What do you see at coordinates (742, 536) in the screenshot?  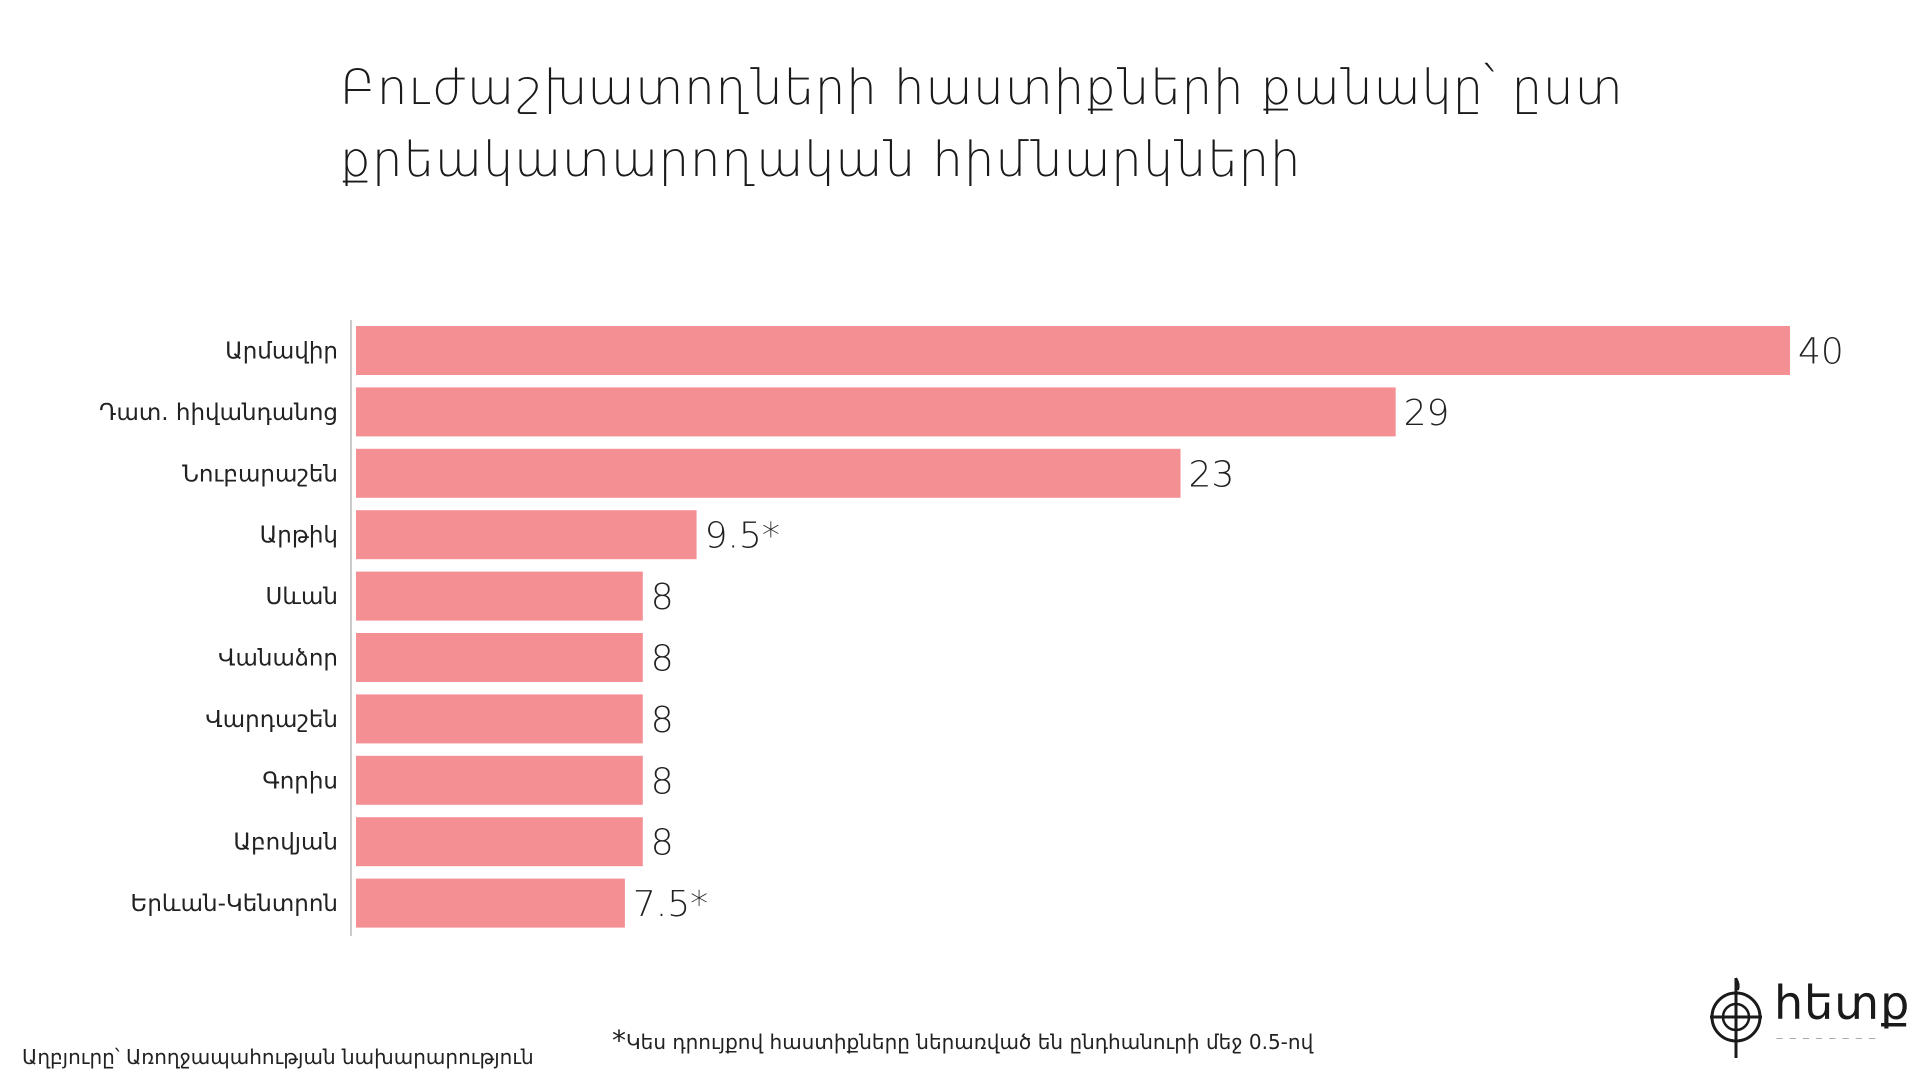 I see `value-label-3: 9.5*` at bounding box center [742, 536].